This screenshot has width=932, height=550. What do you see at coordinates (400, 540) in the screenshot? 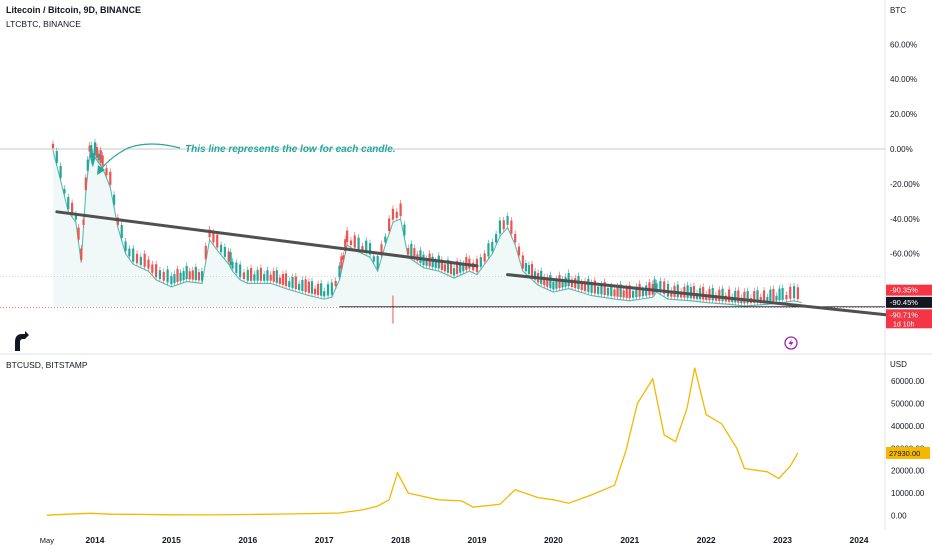
I see `x-tick-label: 2018` at bounding box center [400, 540].